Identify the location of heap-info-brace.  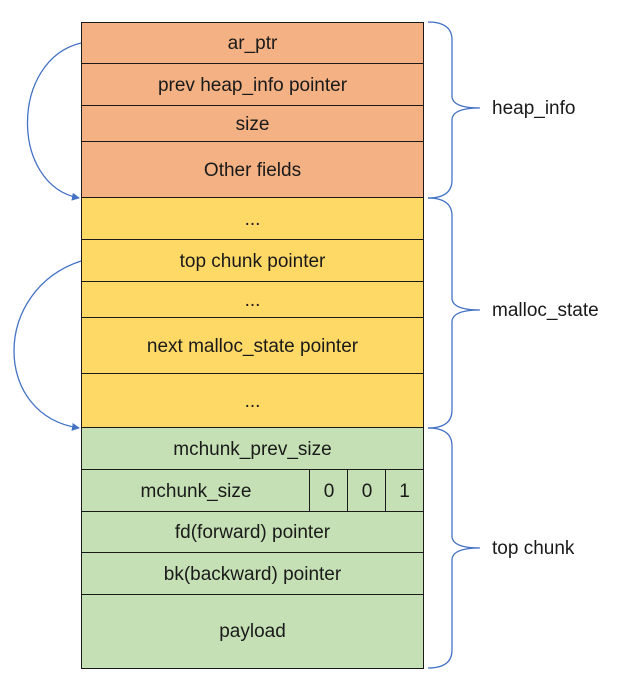
(454, 110).